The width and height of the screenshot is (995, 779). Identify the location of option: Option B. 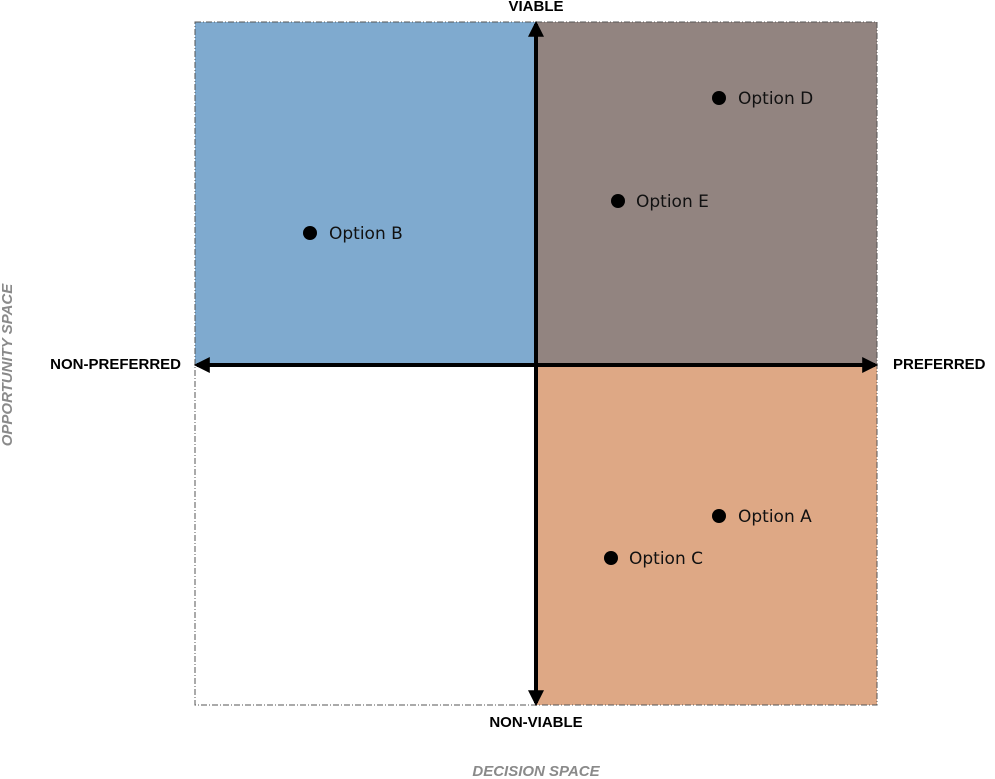
(353, 234).